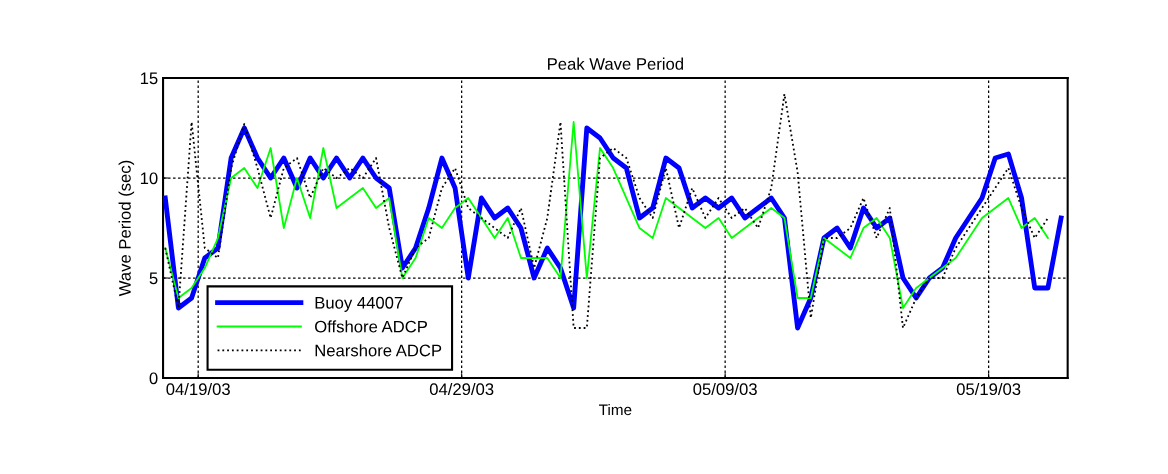  Describe the element at coordinates (198, 389) in the screenshot. I see `x-tick-label: 04/19/03` at that location.